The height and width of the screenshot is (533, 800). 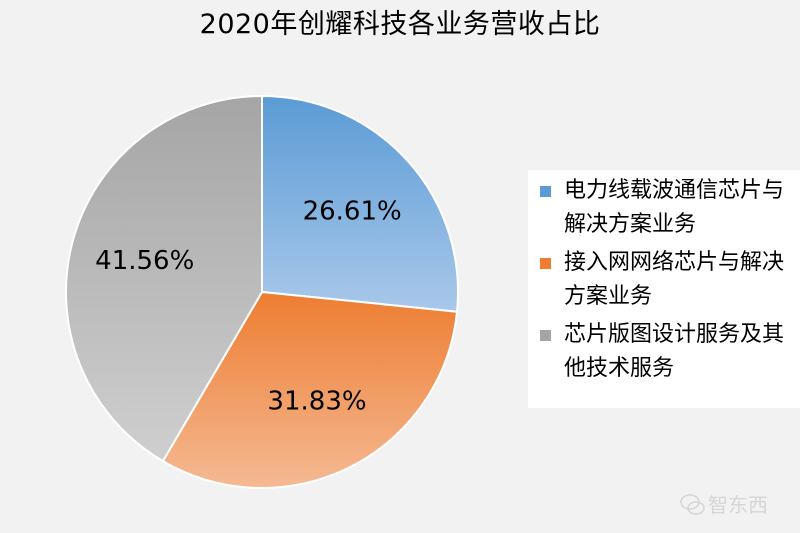 I want to click on watermark: 智东西, so click(x=724, y=505).